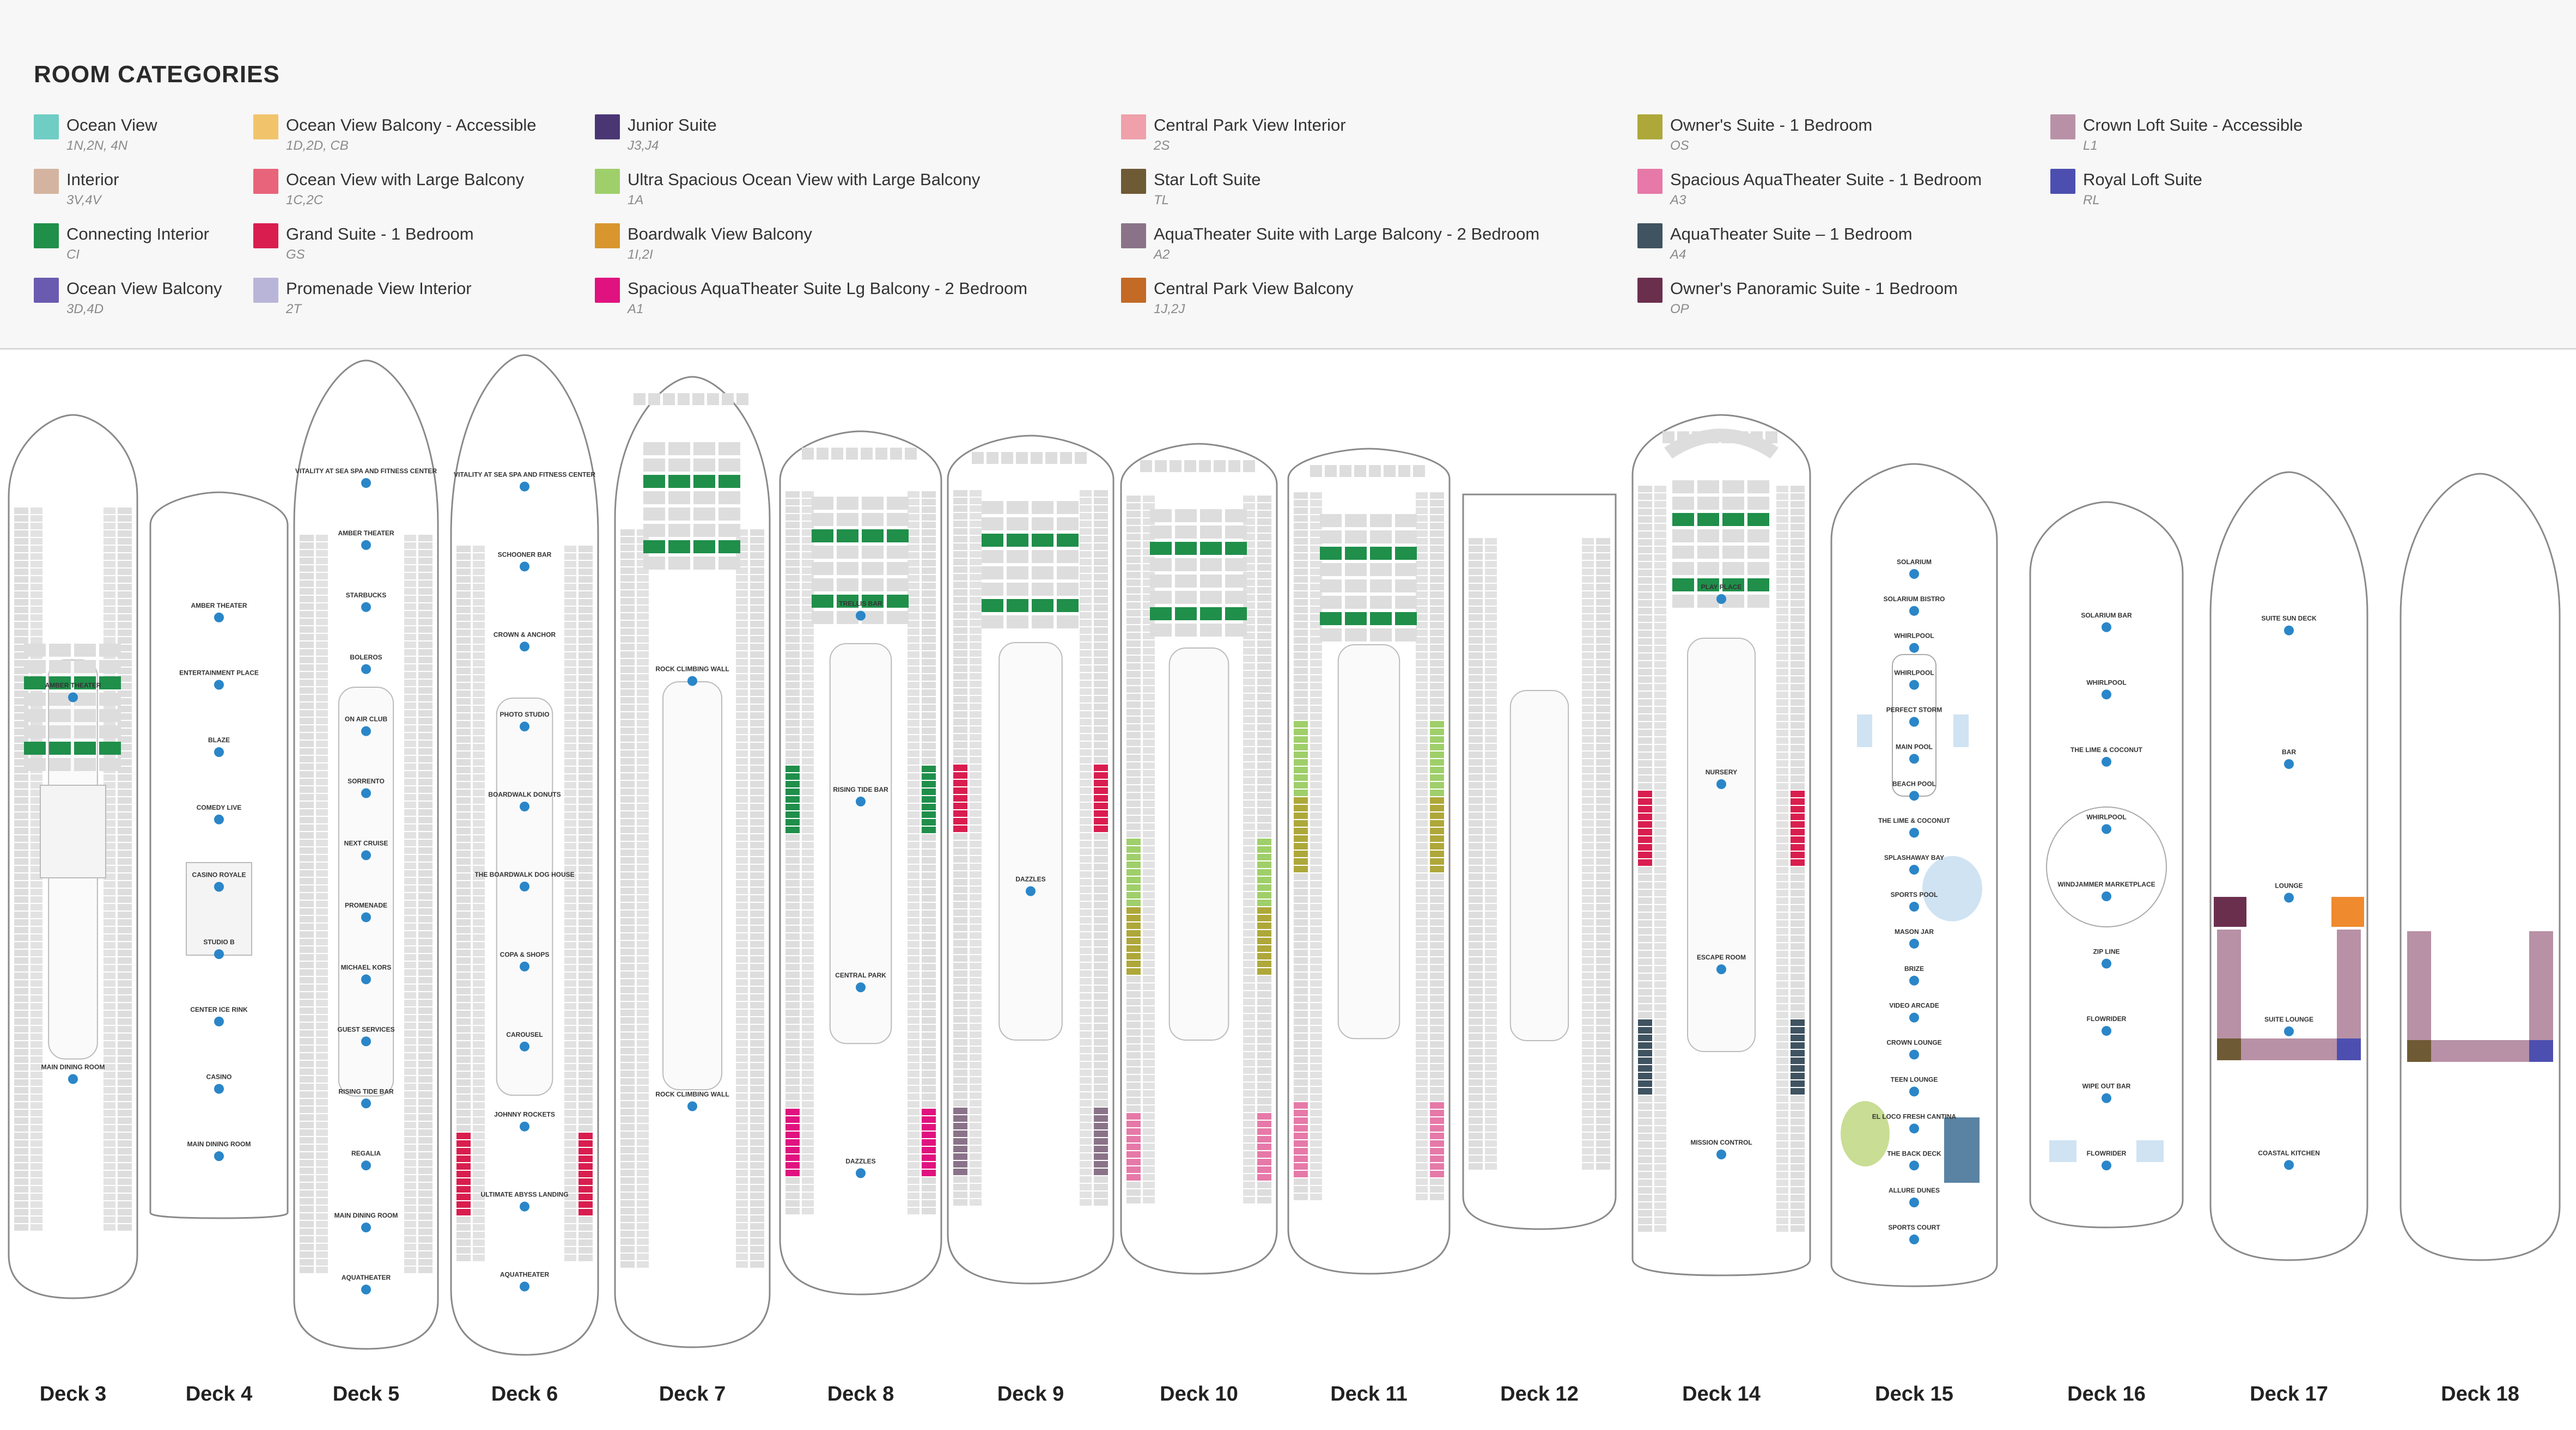 This screenshot has width=2576, height=1430. What do you see at coordinates (1814, 288) in the screenshot?
I see `category-name: Owner's Panoramic Suite - 1 Bedroom` at bounding box center [1814, 288].